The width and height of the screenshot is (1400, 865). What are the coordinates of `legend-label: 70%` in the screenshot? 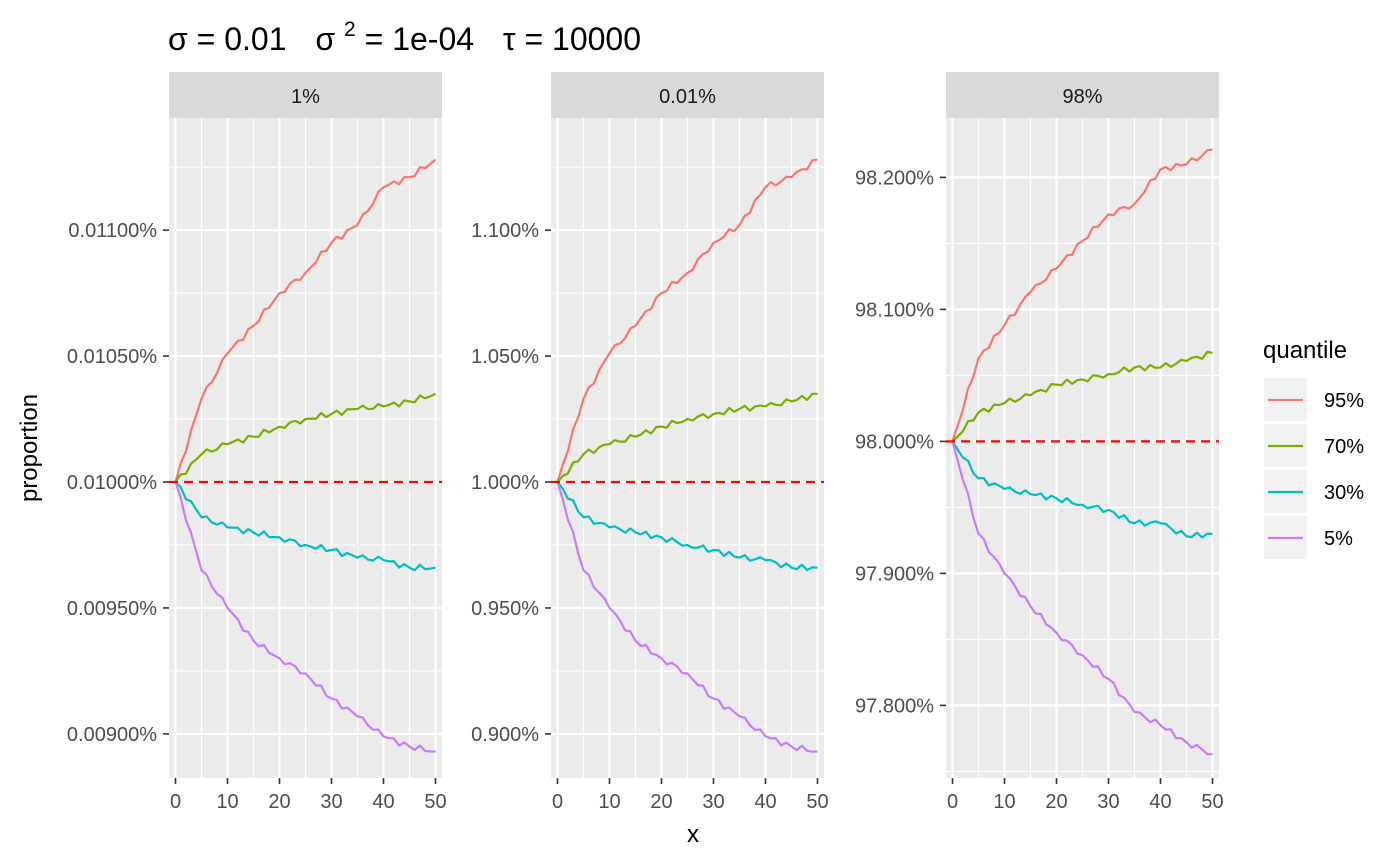 It's located at (1344, 447).